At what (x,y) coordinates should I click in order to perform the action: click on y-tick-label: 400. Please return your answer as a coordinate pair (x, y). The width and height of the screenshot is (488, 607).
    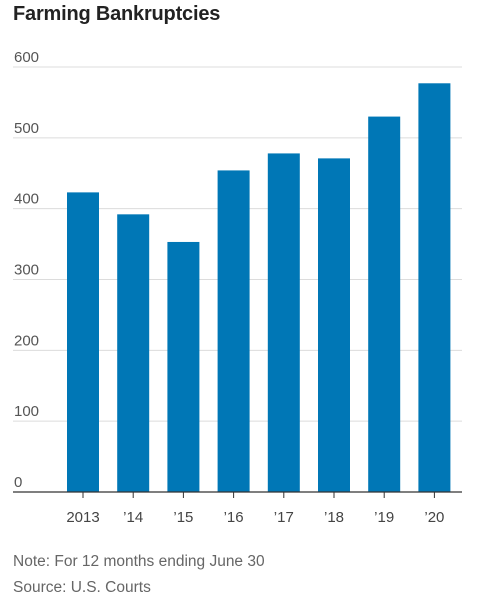
    Looking at the image, I should click on (26, 199).